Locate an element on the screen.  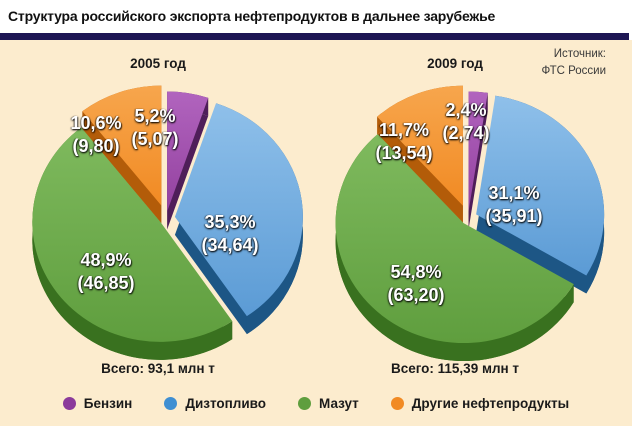
slice-value: (13,54) is located at coordinates (404, 153).